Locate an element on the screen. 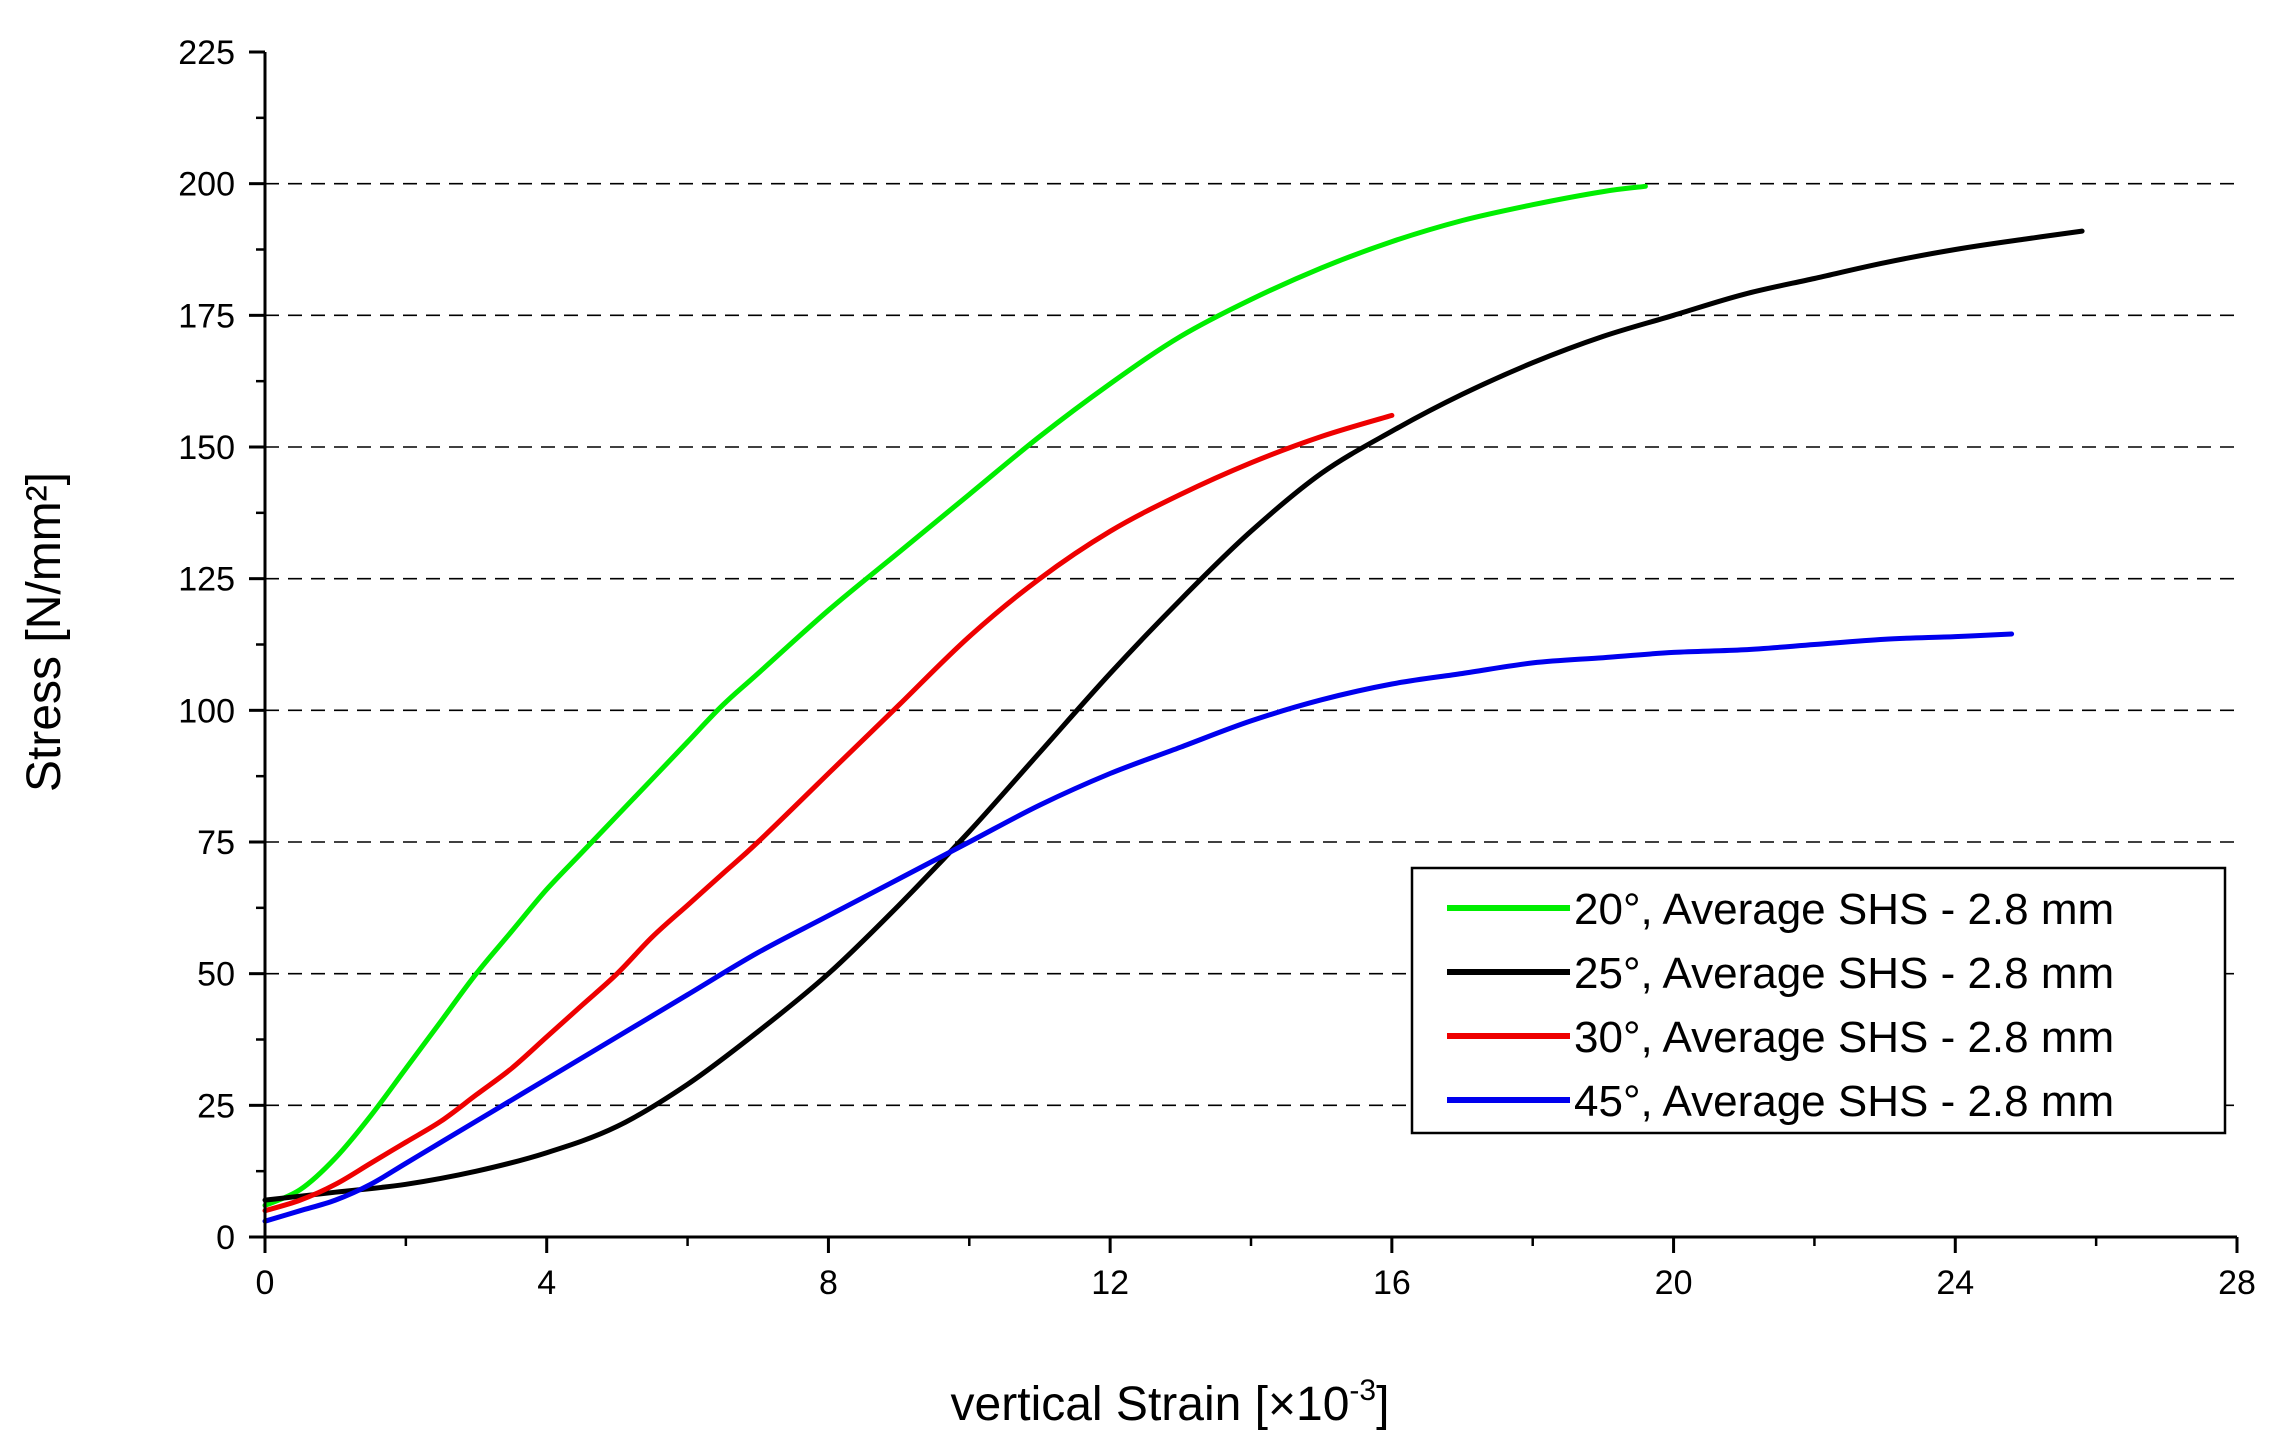 The width and height of the screenshot is (2283, 1445). y-tick-label-50: 50 is located at coordinates (216, 975).